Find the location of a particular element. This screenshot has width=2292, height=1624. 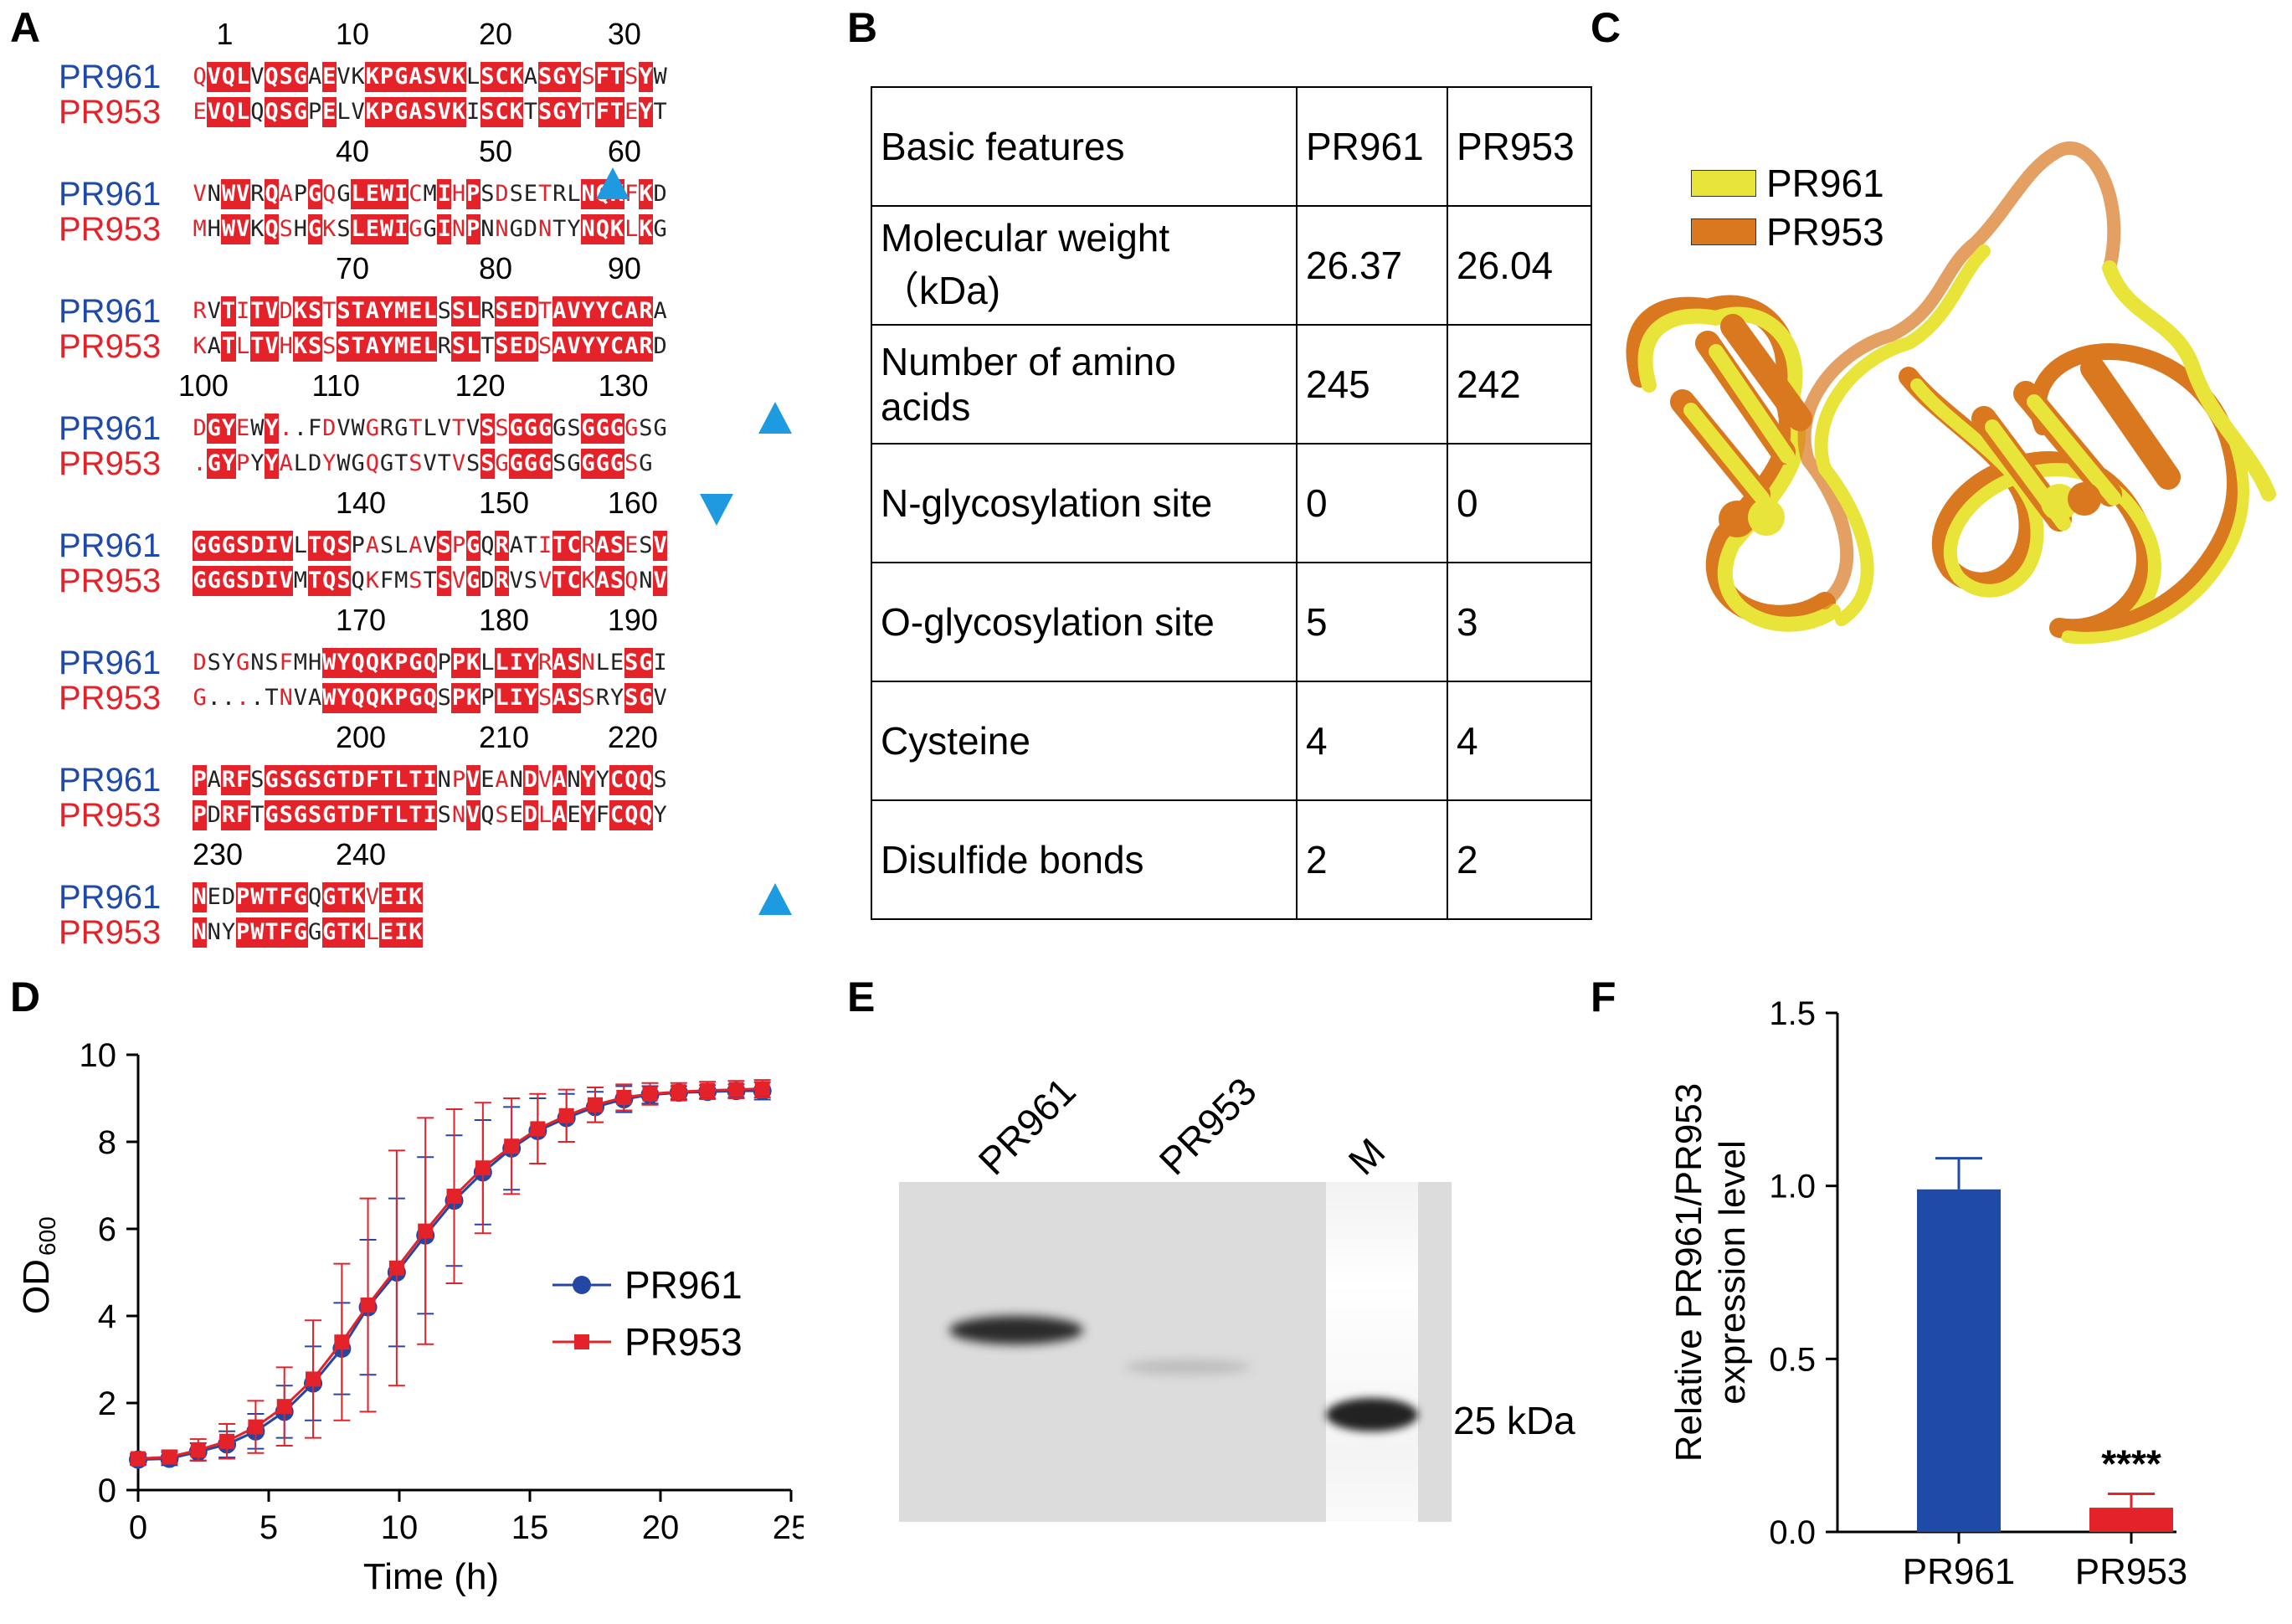

position-number: 130 is located at coordinates (624, 385).